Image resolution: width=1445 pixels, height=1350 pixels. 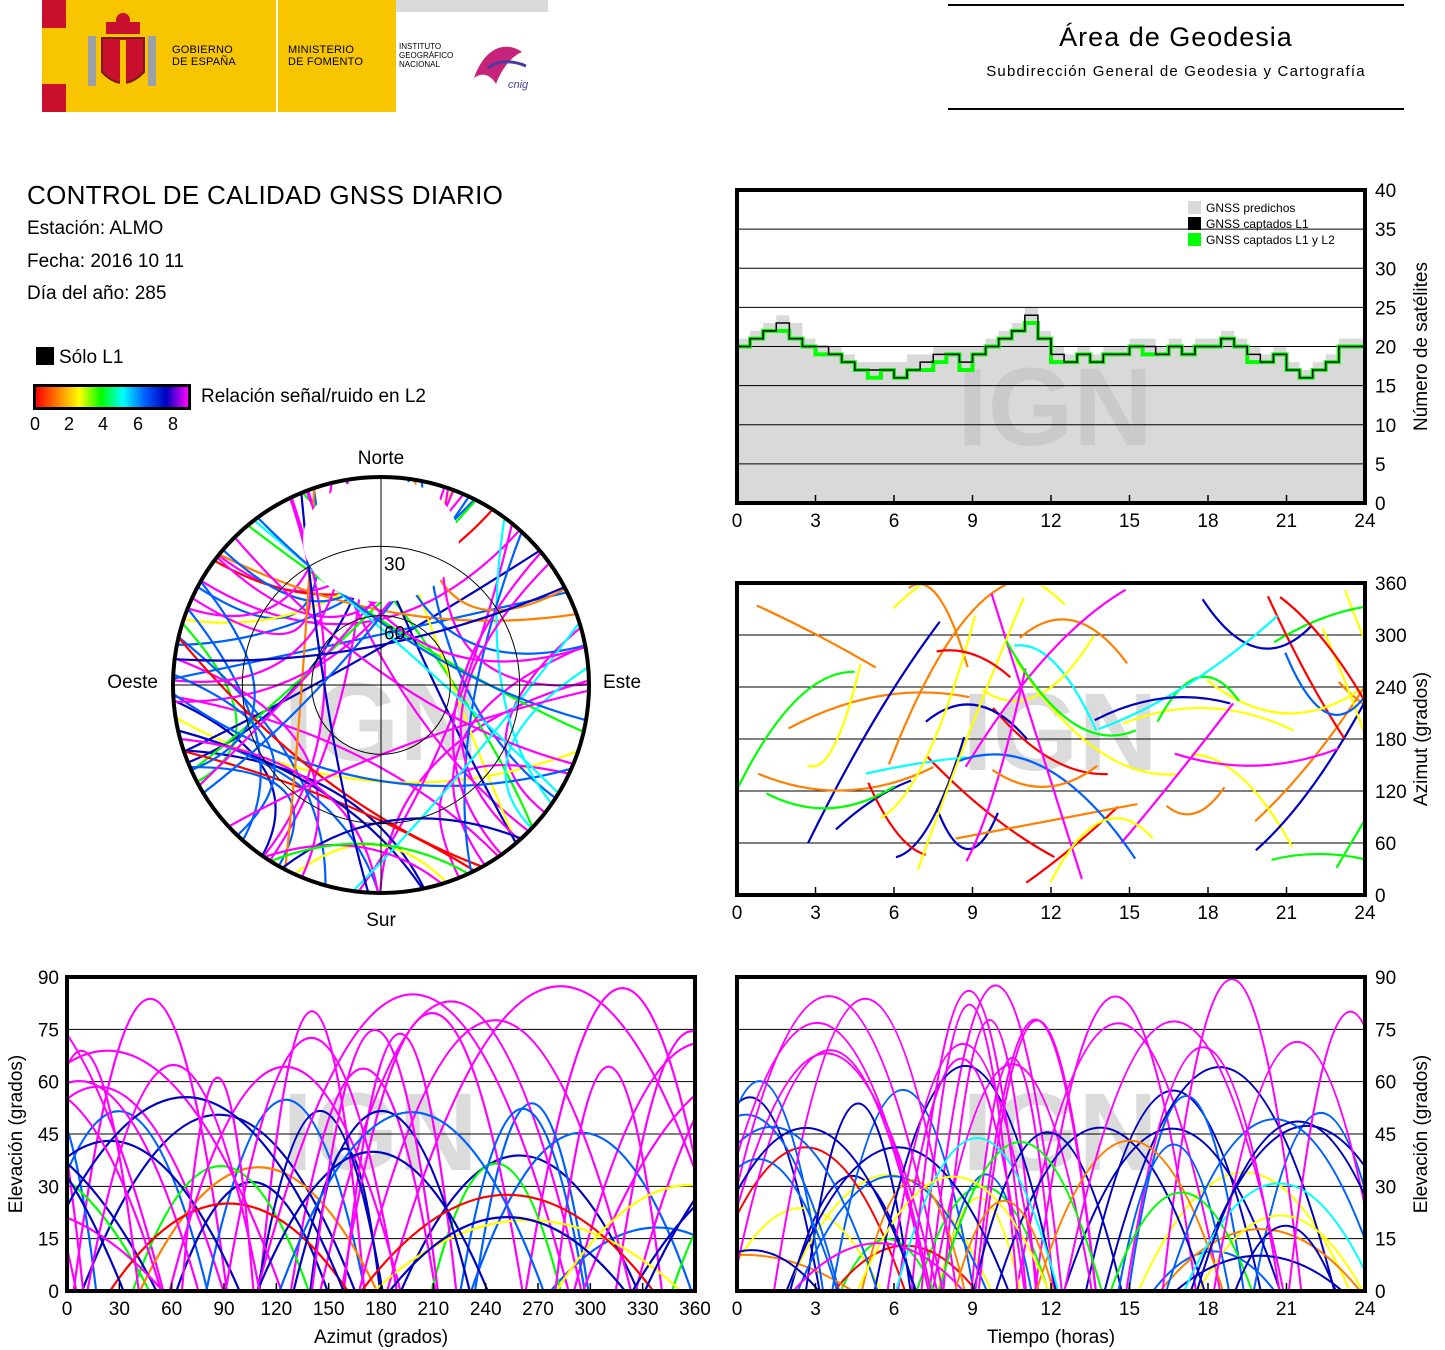 I want to click on gobierno-line2: DE ESPAÑA, so click(x=204, y=62).